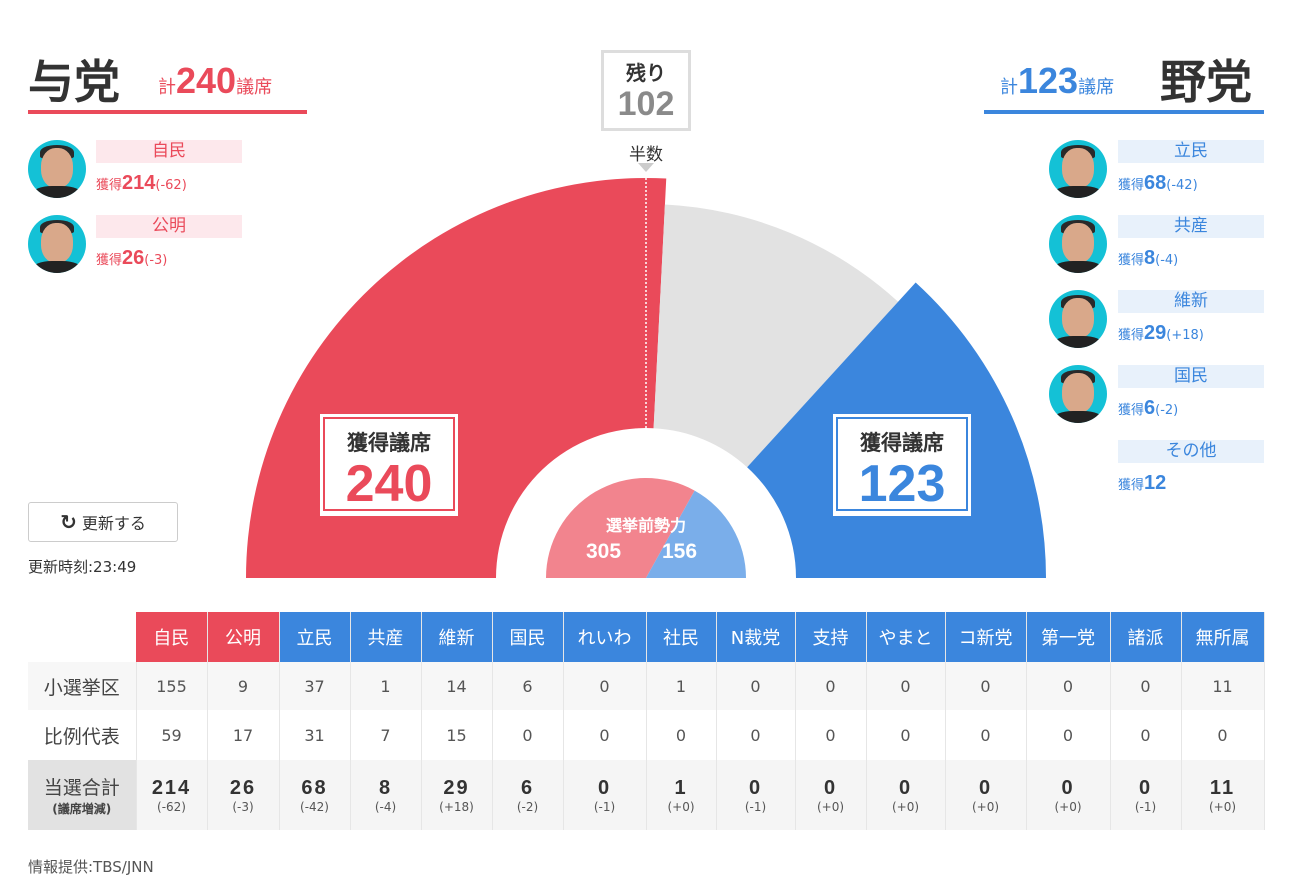 This screenshot has width=1298, height=884. What do you see at coordinates (91, 867) in the screenshot?
I see `source-credit: 情報提供:TBS/JNN` at bounding box center [91, 867].